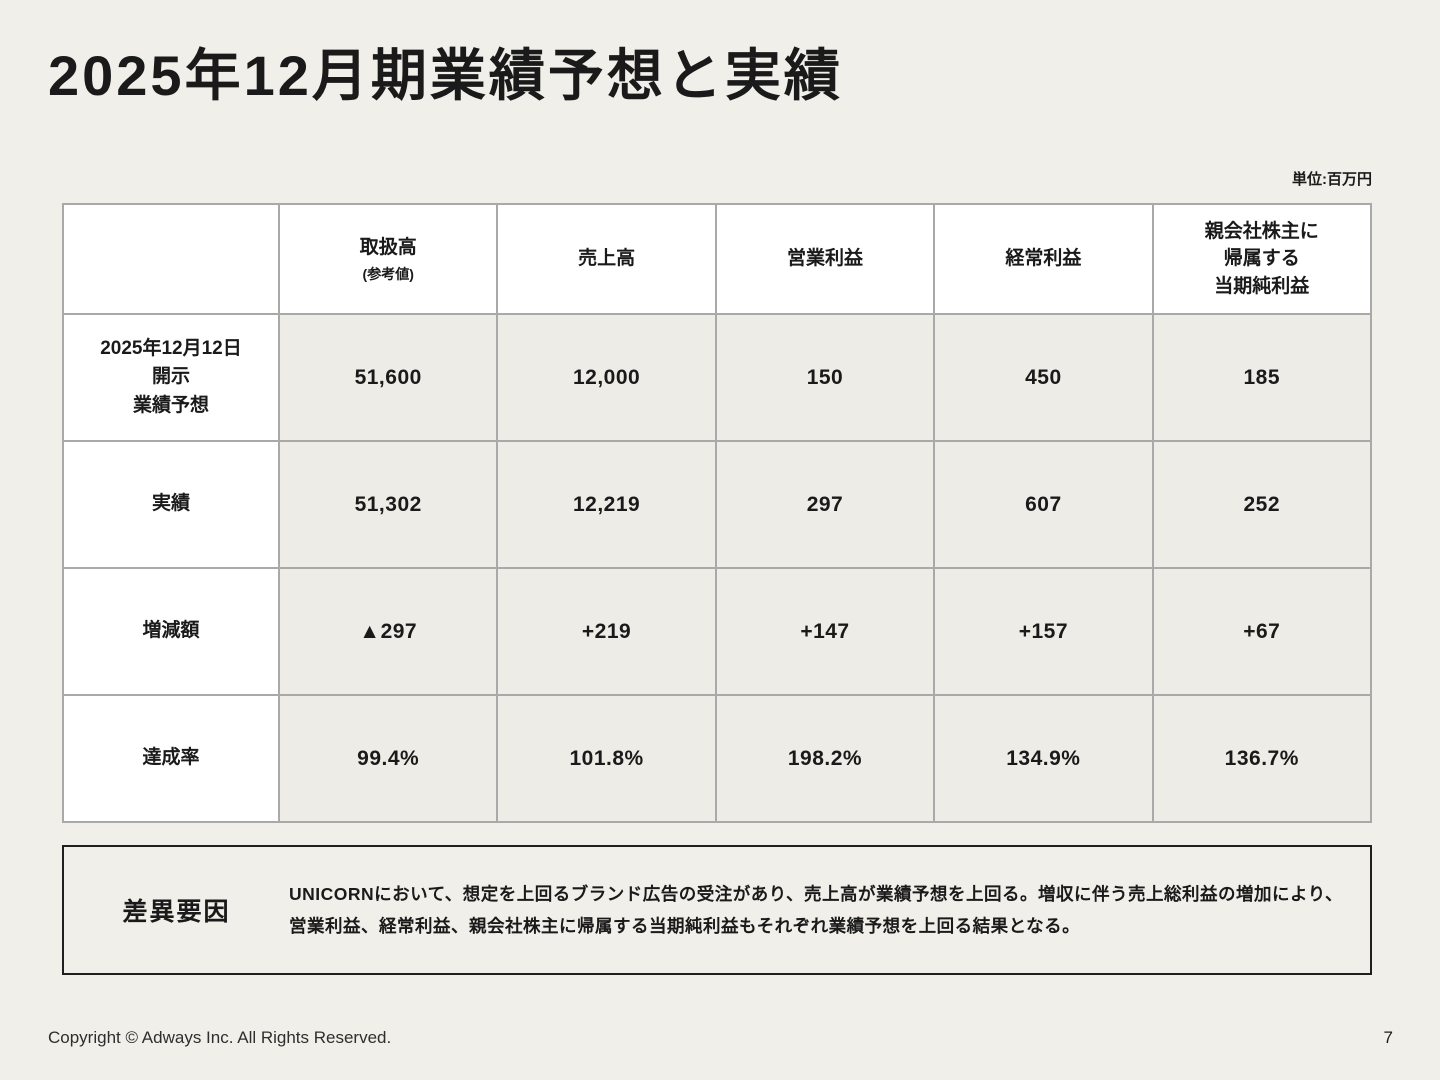 The image size is (1440, 1080). What do you see at coordinates (171, 631) in the screenshot?
I see `row-label-change: 増減額` at bounding box center [171, 631].